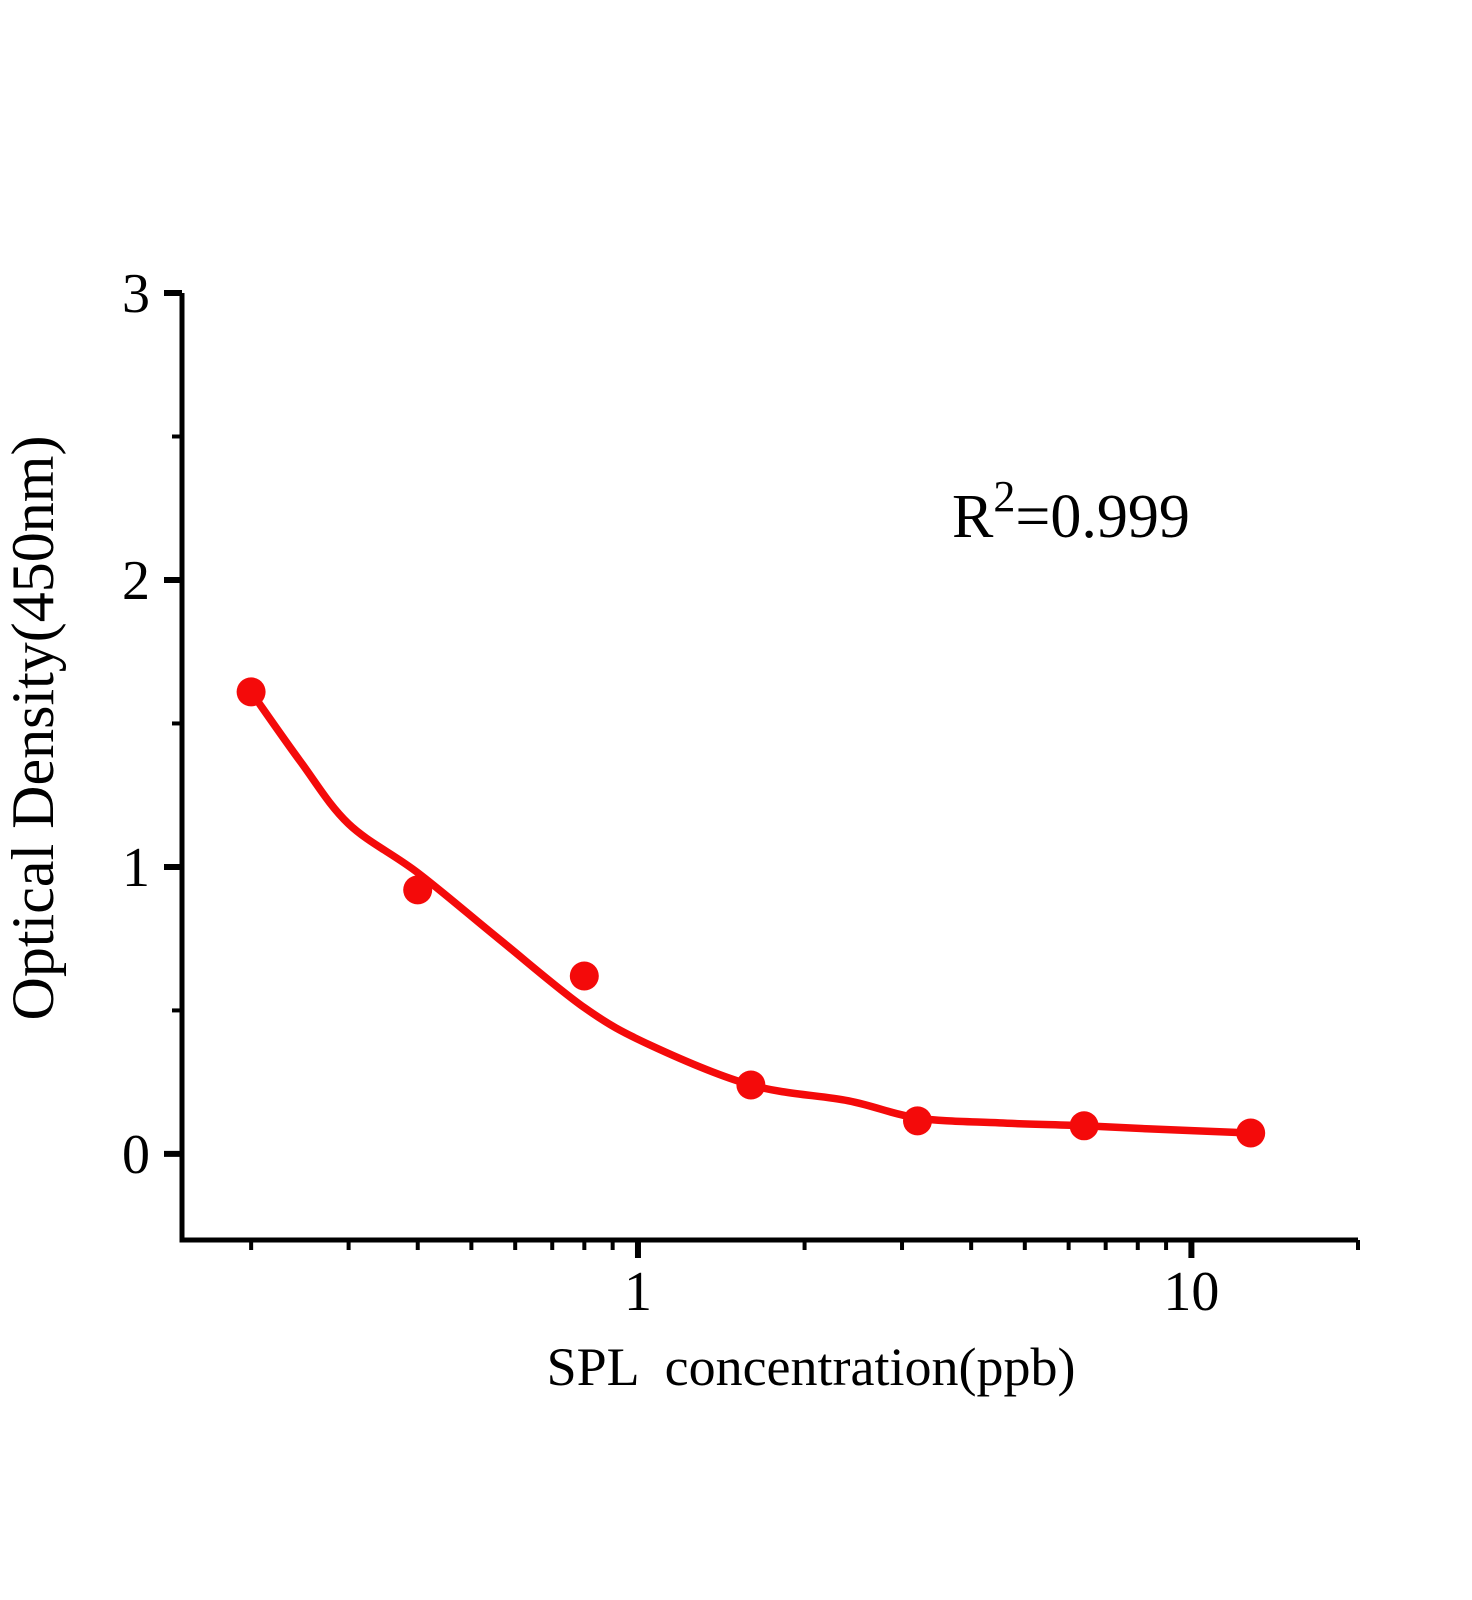 This screenshot has width=1472, height=1600. Describe the element at coordinates (1004, 497) in the screenshot. I see `r-squared-exponent: 2` at that location.